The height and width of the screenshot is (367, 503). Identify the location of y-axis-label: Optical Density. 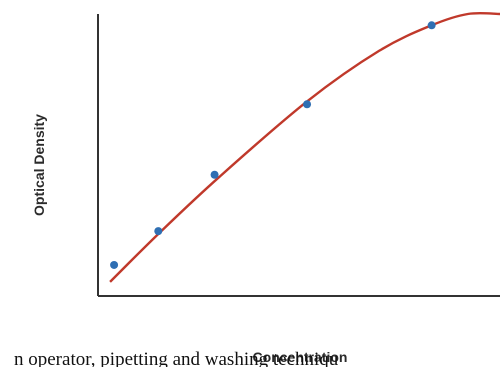
(39, 165).